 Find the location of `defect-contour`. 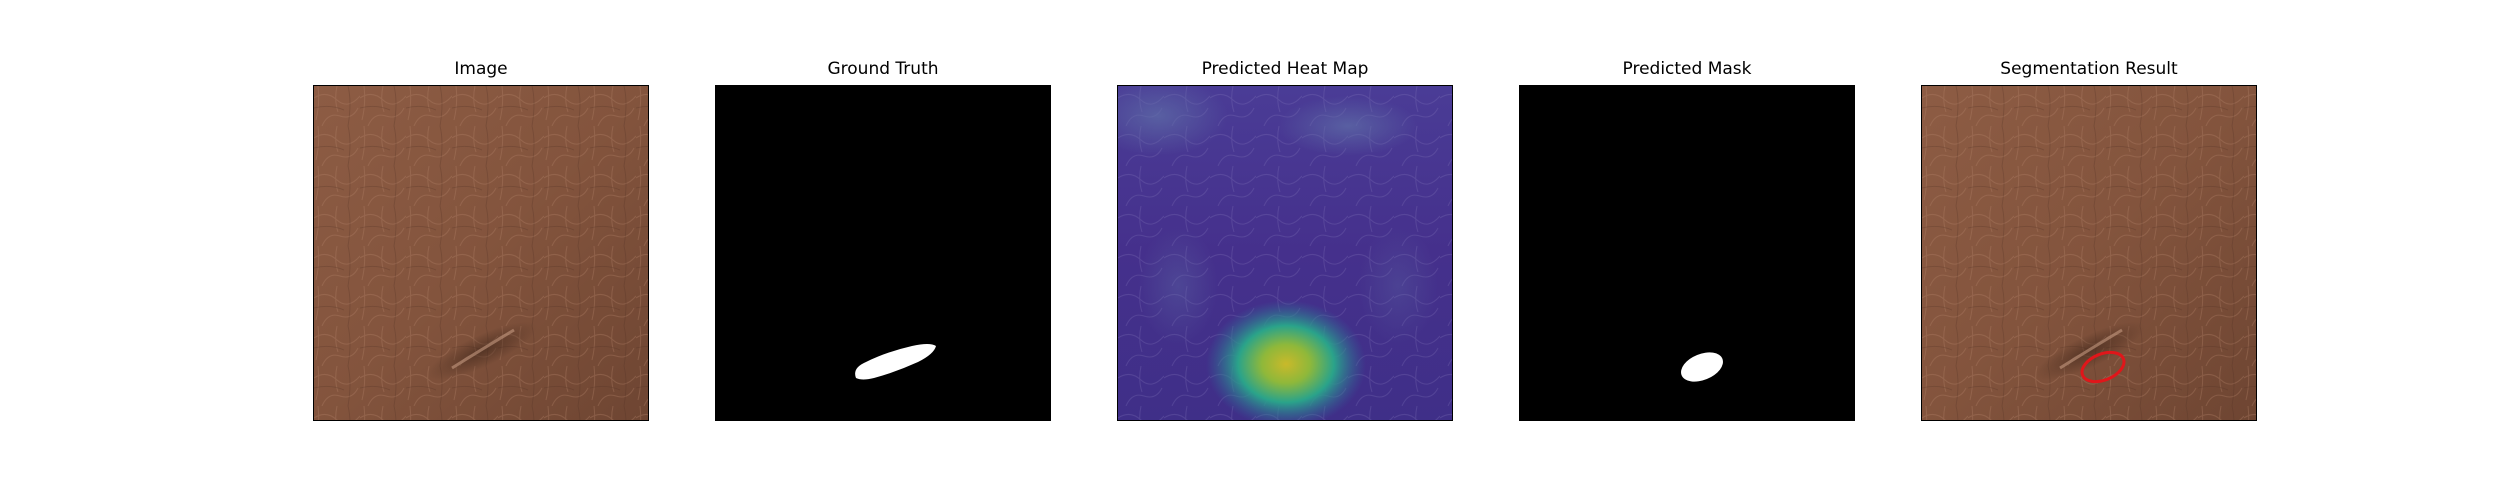

defect-contour is located at coordinates (2103, 367).